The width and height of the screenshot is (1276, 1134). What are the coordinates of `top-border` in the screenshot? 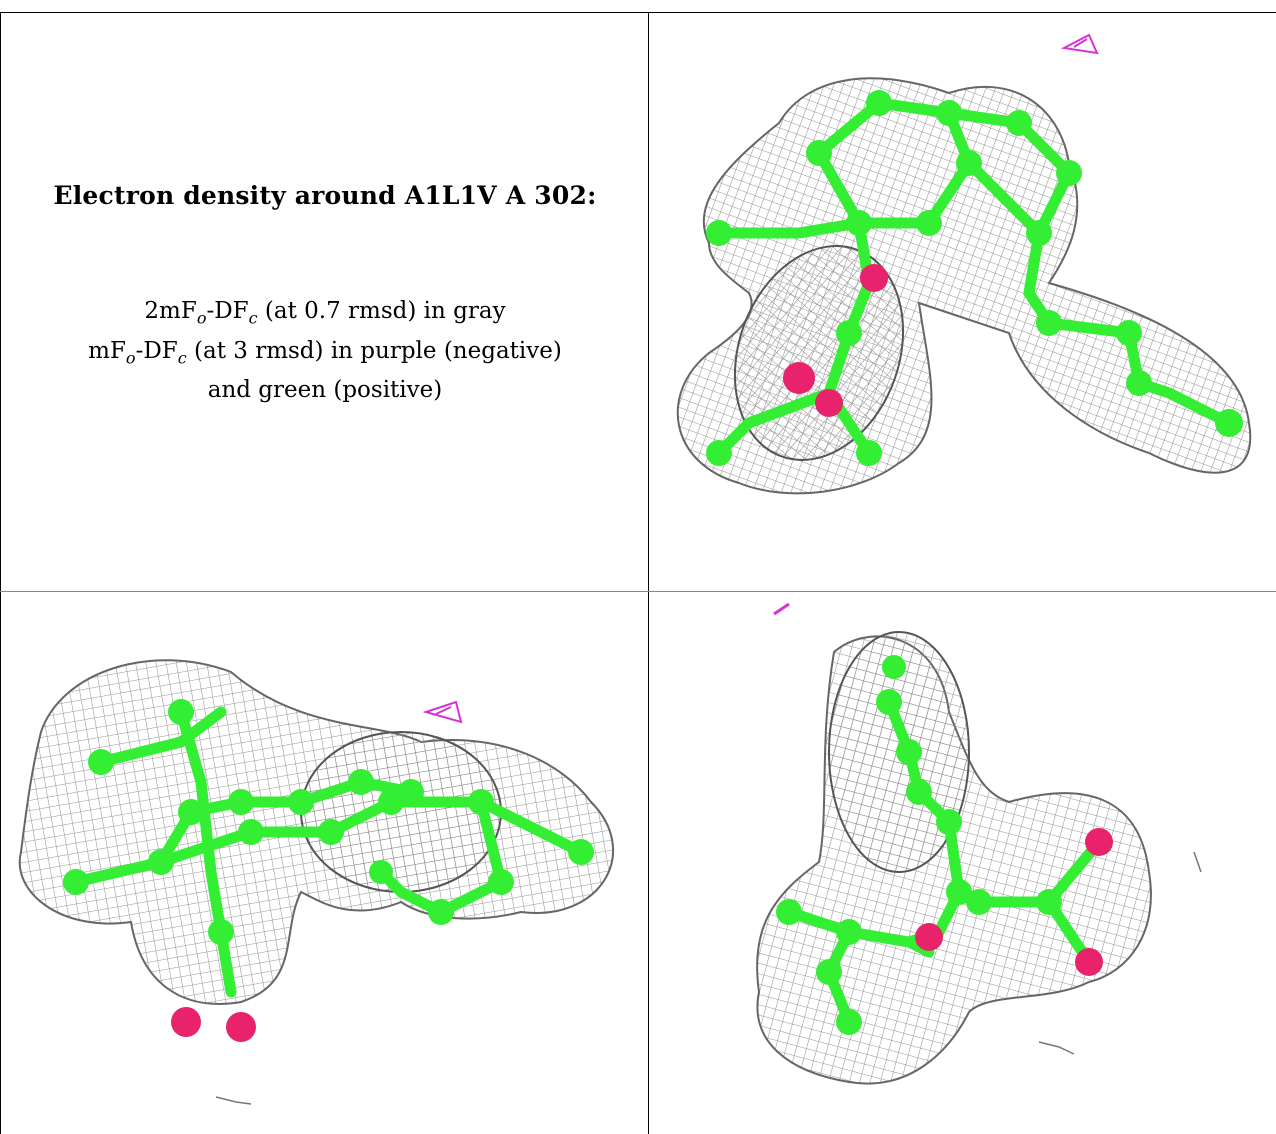 It's located at (638, 12).